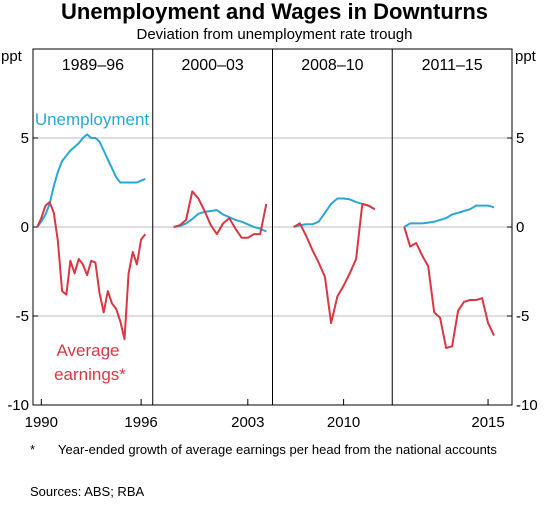 The width and height of the screenshot is (549, 508). I want to click on earnings-line-2011–15, so click(449, 287).